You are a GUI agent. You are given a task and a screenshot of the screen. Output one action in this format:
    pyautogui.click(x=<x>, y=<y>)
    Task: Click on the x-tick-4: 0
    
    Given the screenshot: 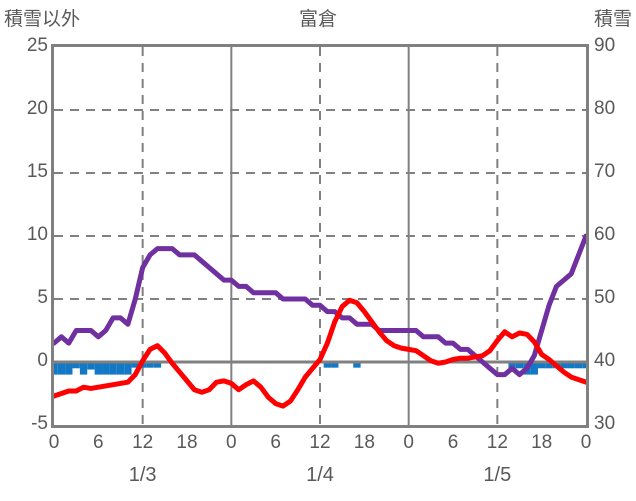 What is the action you would take?
    pyautogui.click(x=231, y=442)
    